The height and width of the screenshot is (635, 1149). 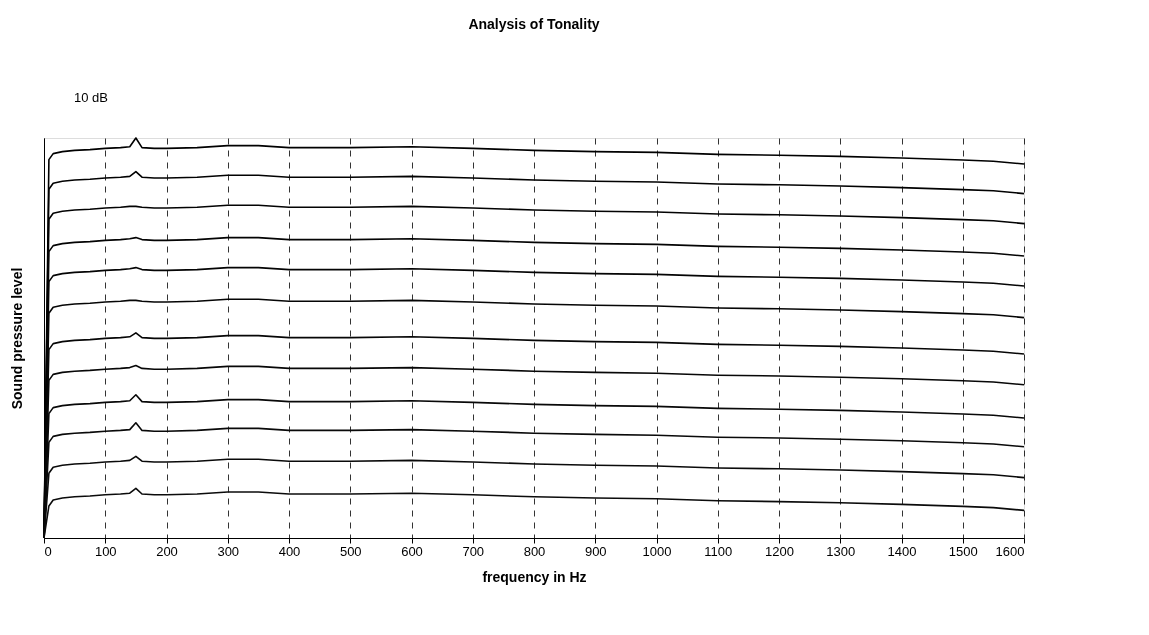 What do you see at coordinates (779, 551) in the screenshot?
I see `x-tick-label: 1200` at bounding box center [779, 551].